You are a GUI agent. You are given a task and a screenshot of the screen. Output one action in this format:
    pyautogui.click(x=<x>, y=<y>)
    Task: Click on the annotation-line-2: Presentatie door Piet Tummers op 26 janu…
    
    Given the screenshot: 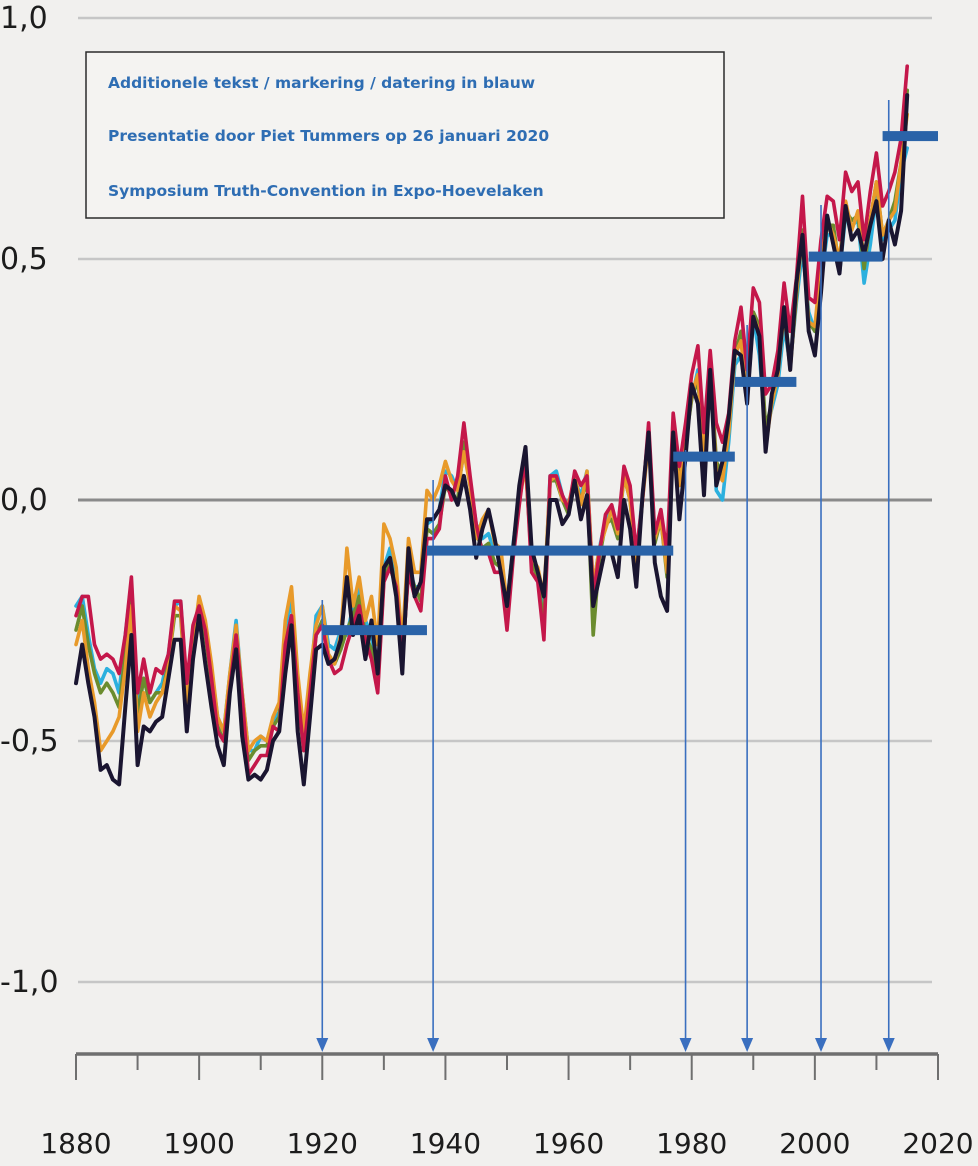 What is the action you would take?
    pyautogui.click(x=328, y=136)
    